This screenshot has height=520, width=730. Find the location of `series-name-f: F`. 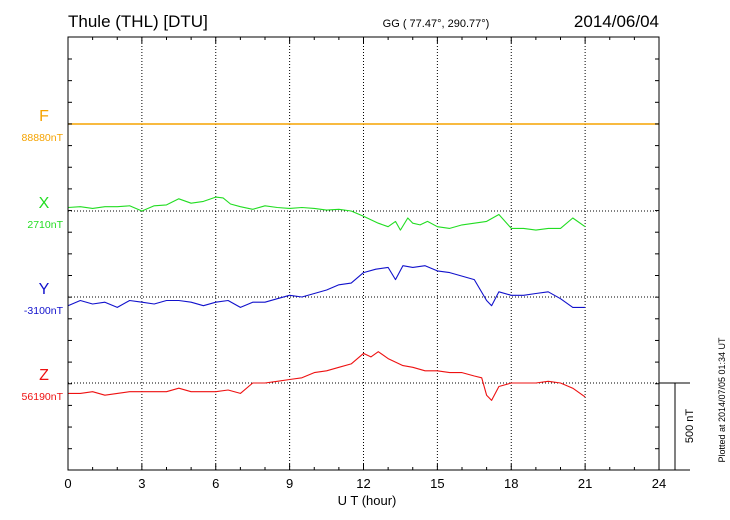

series-name-f: F is located at coordinates (44, 116).